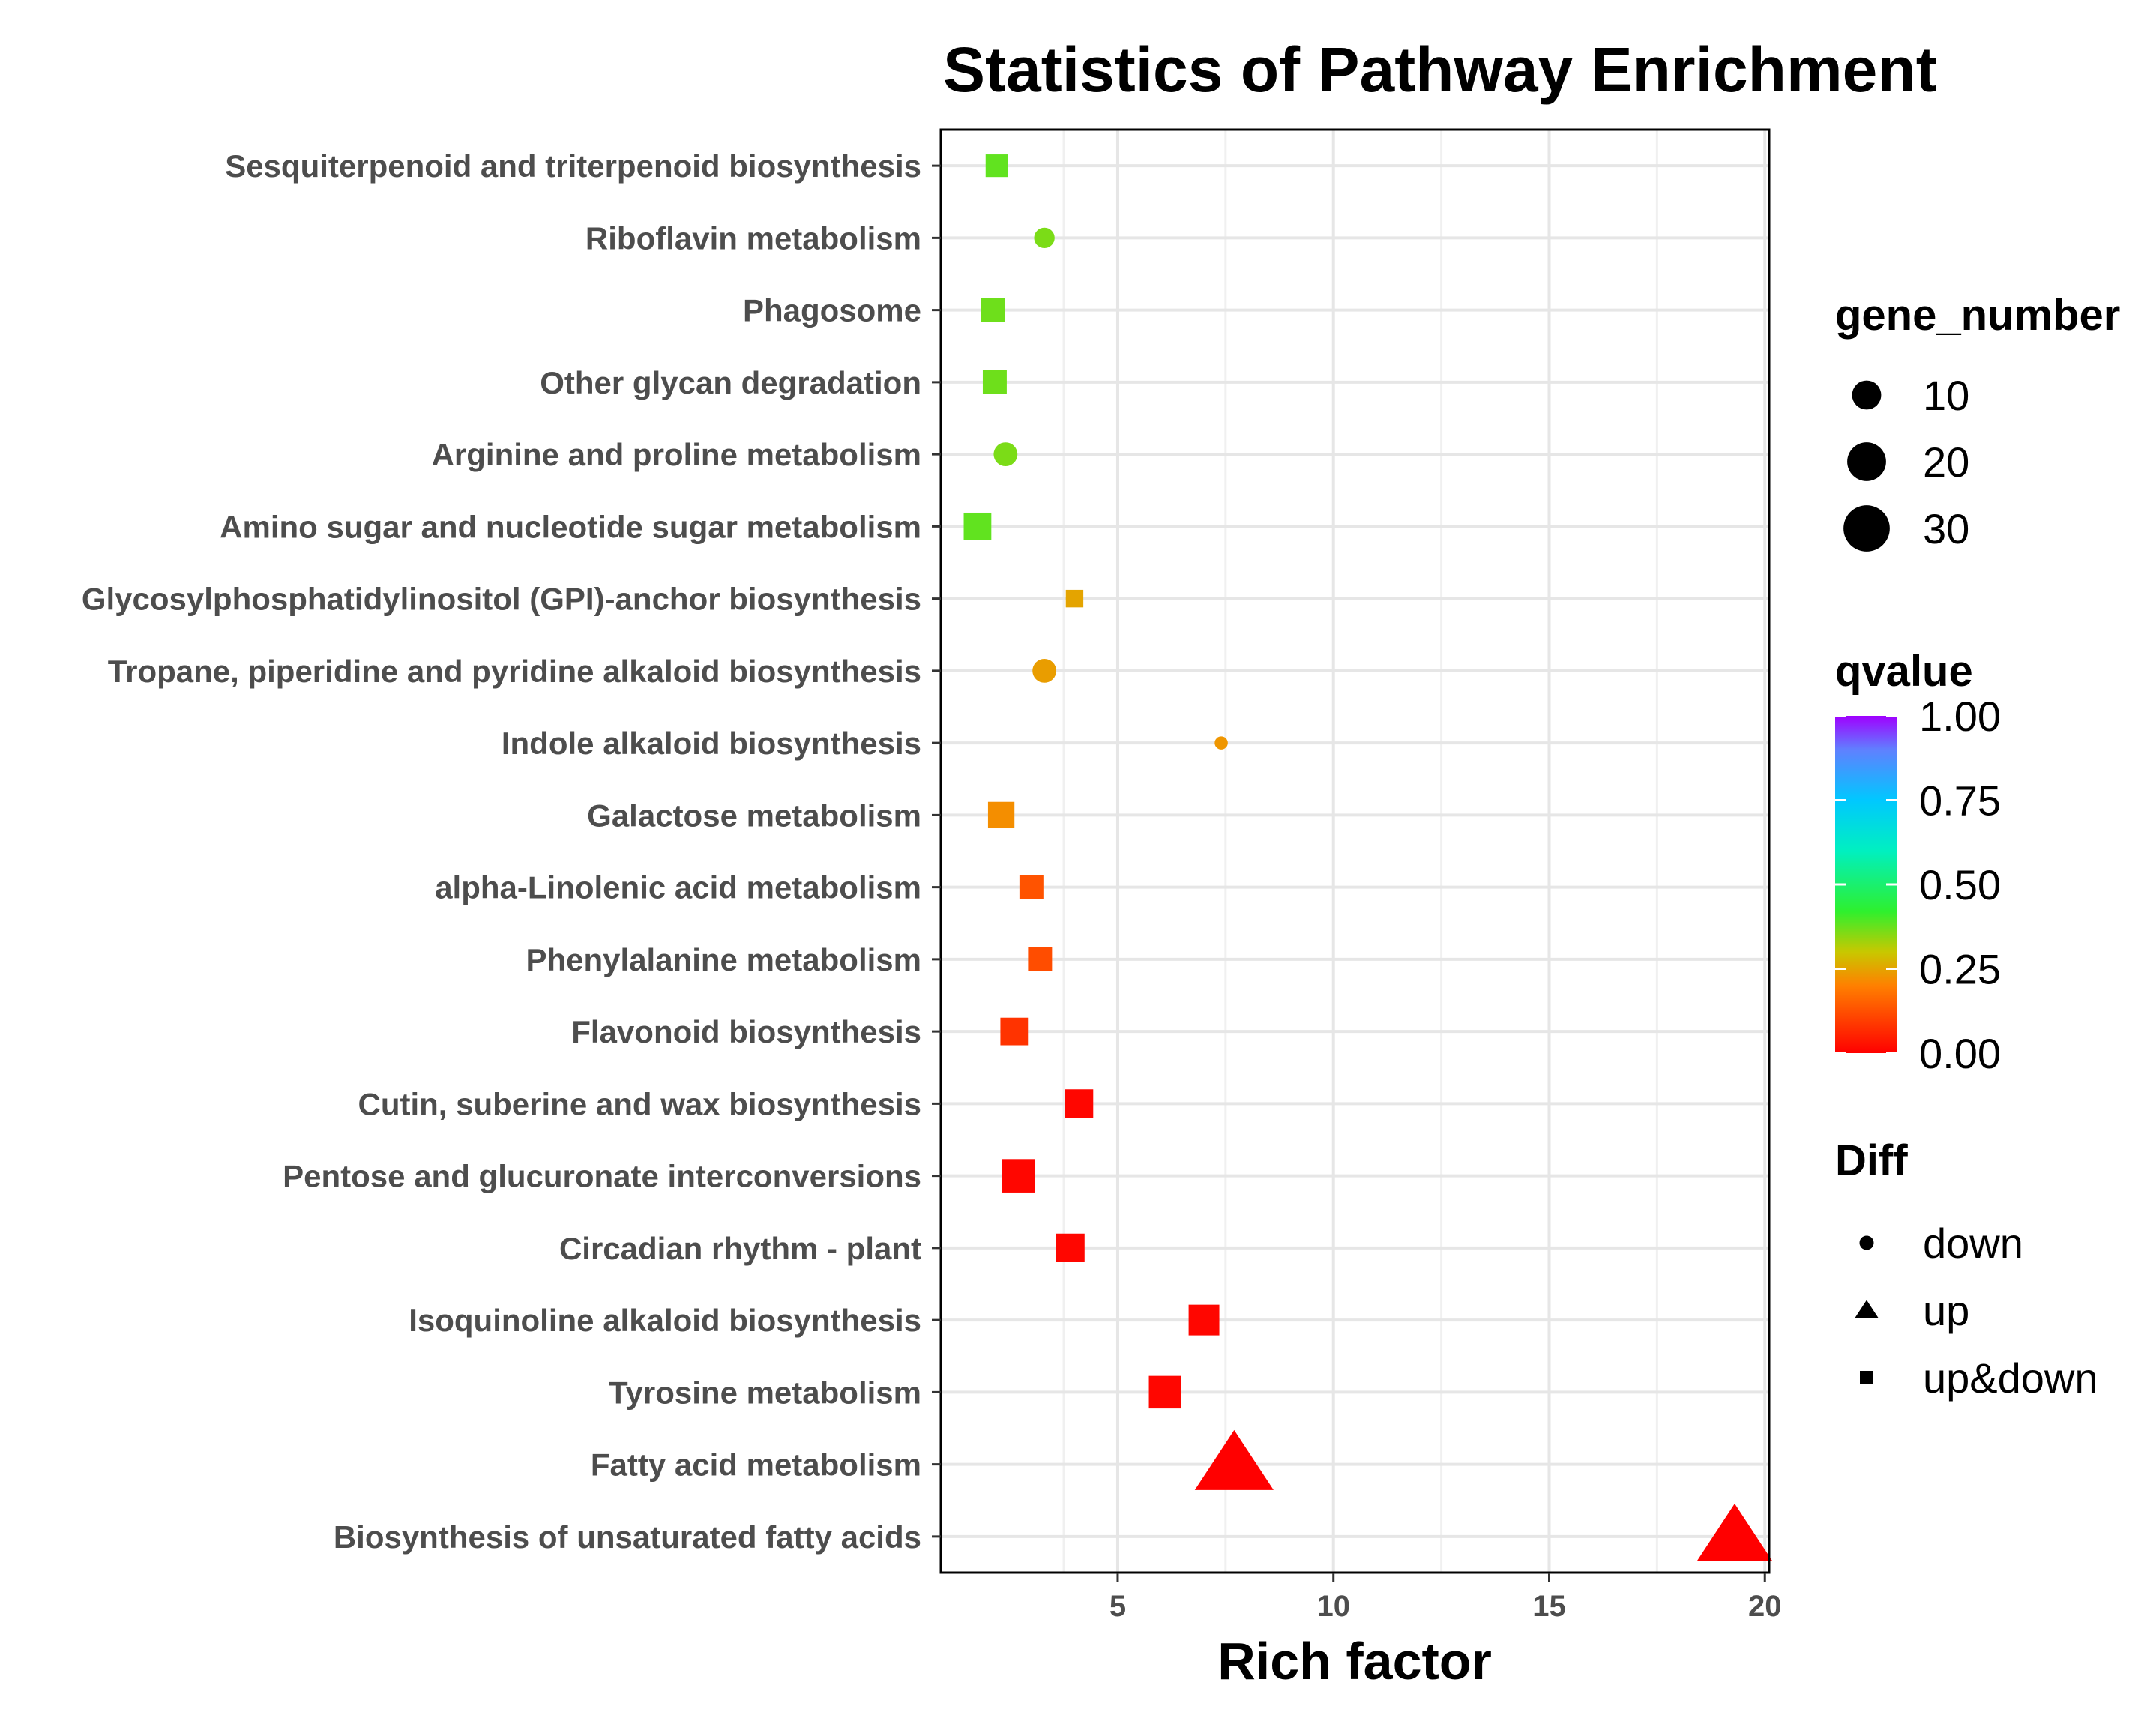 This screenshot has width=2156, height=1724. Describe the element at coordinates (746, 1031) in the screenshot. I see `y-tick-label: Flavonoid biosynthesis` at that location.